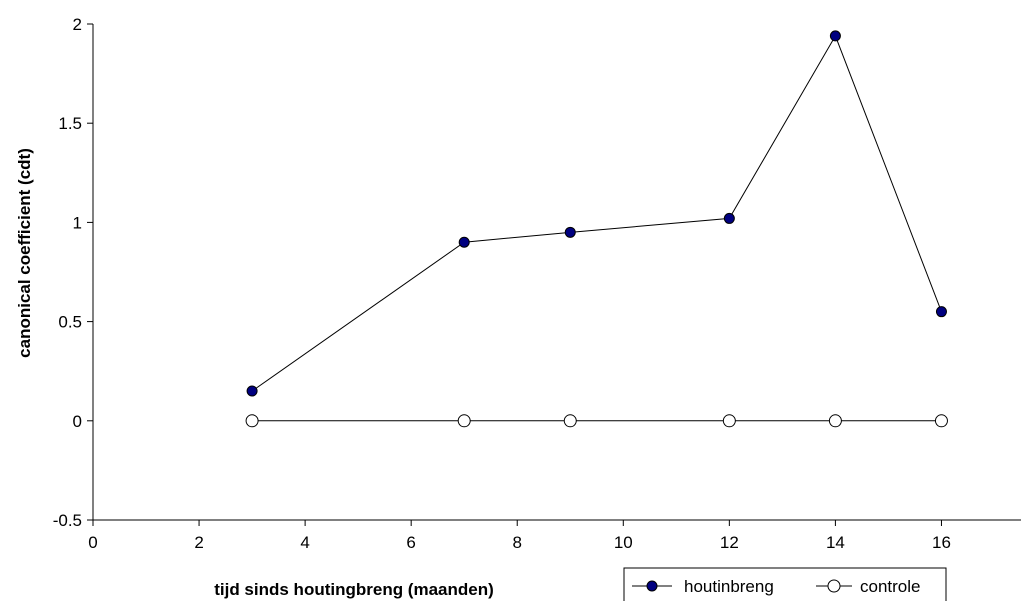 This screenshot has height=601, width=1021. Describe the element at coordinates (67, 272) in the screenshot. I see `y-tick-labels: -0.5 0 0.5 1 1.5 2` at that location.